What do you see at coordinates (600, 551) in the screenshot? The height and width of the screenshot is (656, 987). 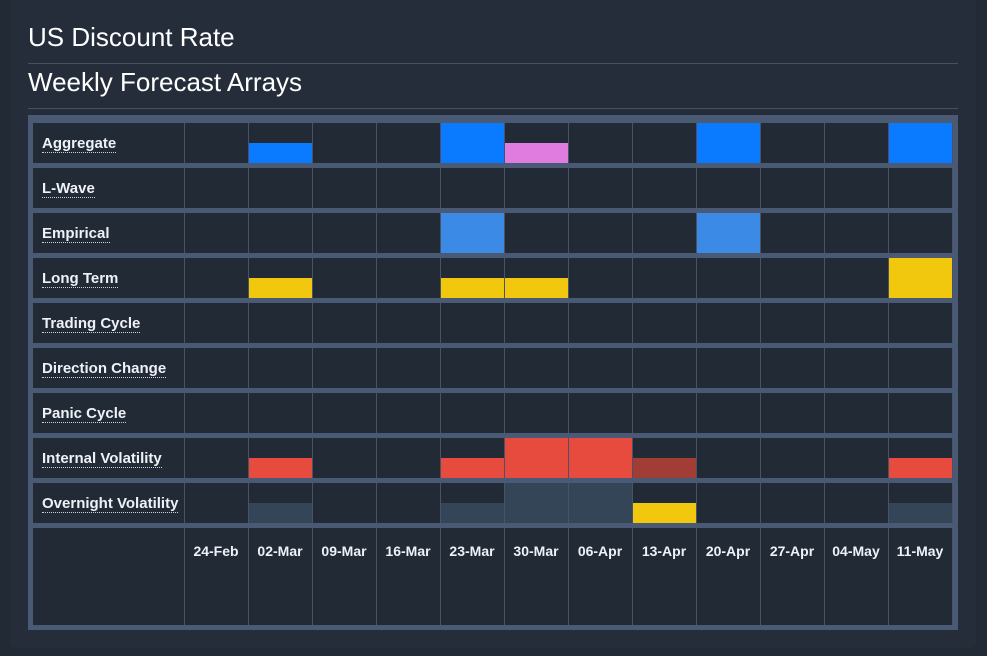 I see `x-tick-label: 06-Apr` at bounding box center [600, 551].